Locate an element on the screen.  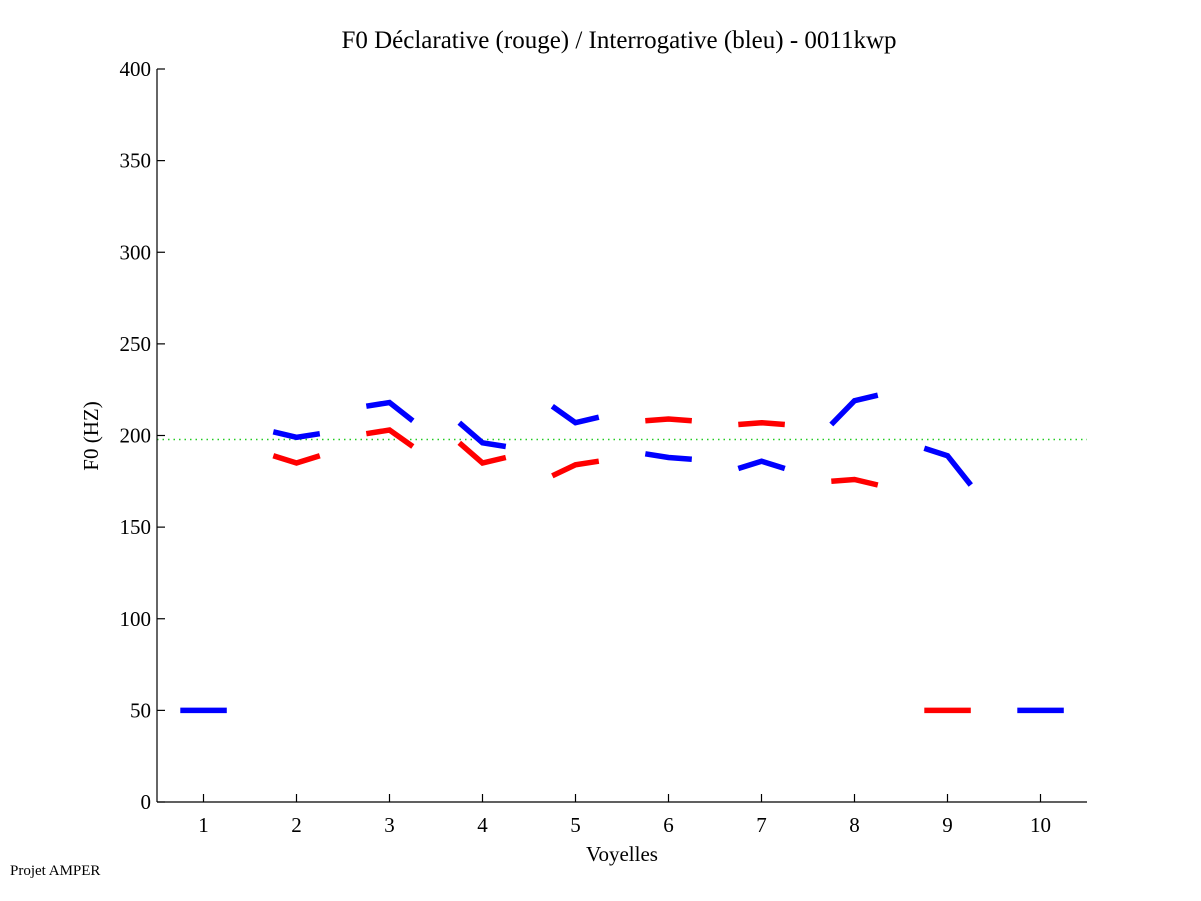
y-ticks: 0 50 100 150 200 250 300 350 400 is located at coordinates (142, 435).